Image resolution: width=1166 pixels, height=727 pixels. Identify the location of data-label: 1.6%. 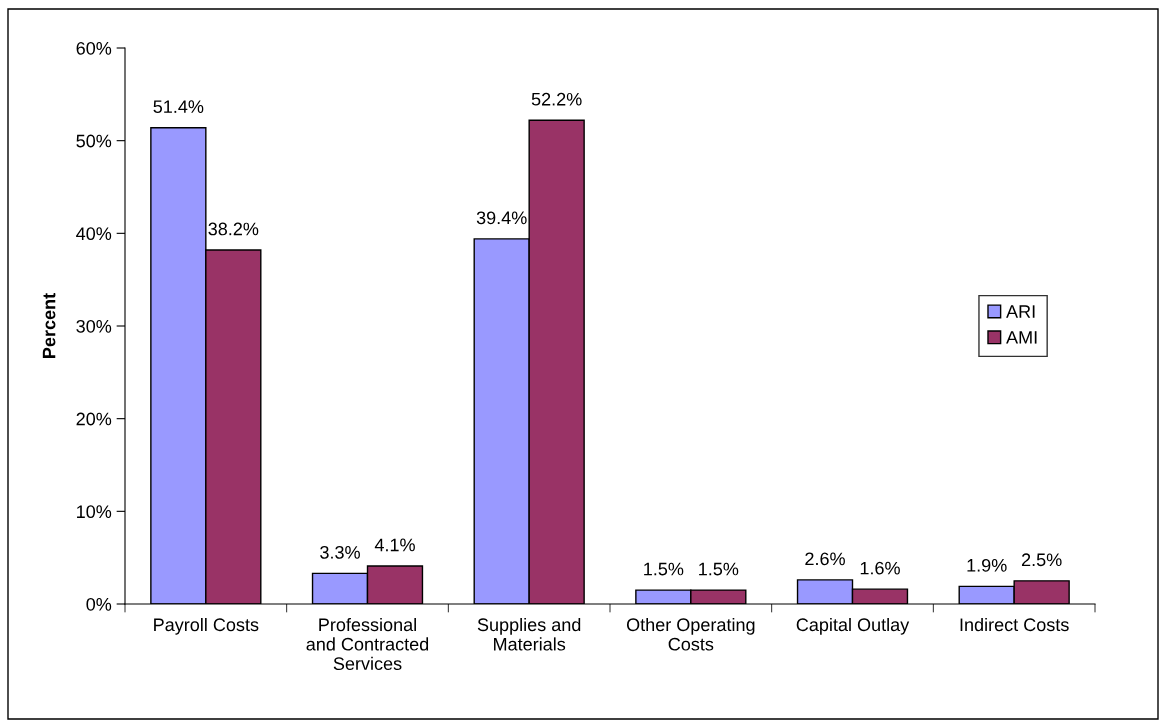
(880, 568).